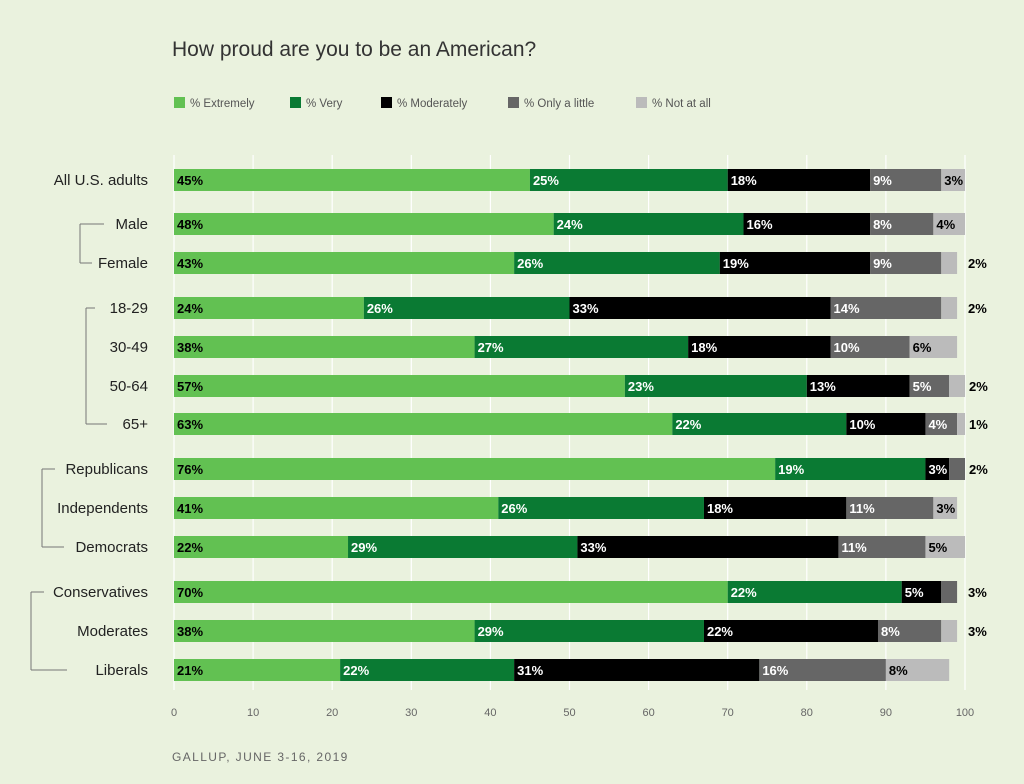 The image size is (1024, 784). Describe the element at coordinates (491, 631) in the screenshot. I see `data-label: 29%` at that location.